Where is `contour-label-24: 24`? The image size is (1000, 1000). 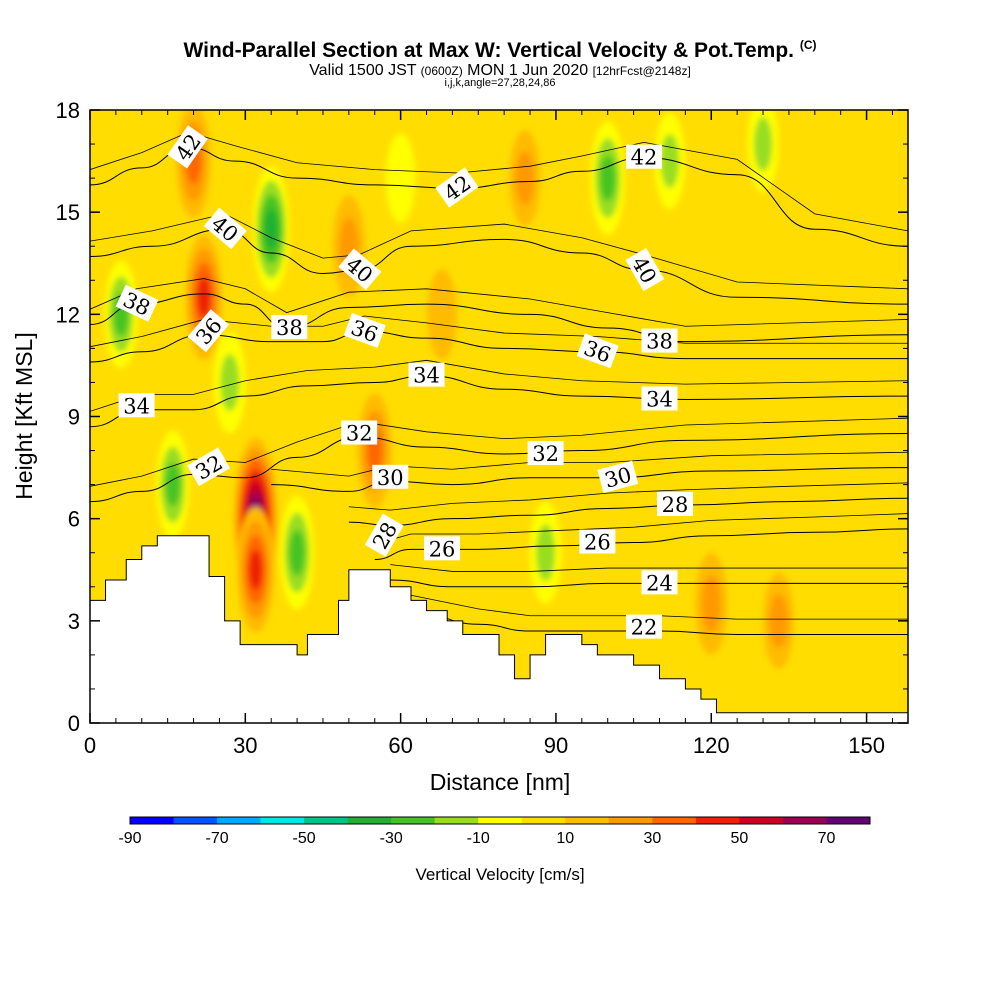 contour-label-24: 24 is located at coordinates (659, 582).